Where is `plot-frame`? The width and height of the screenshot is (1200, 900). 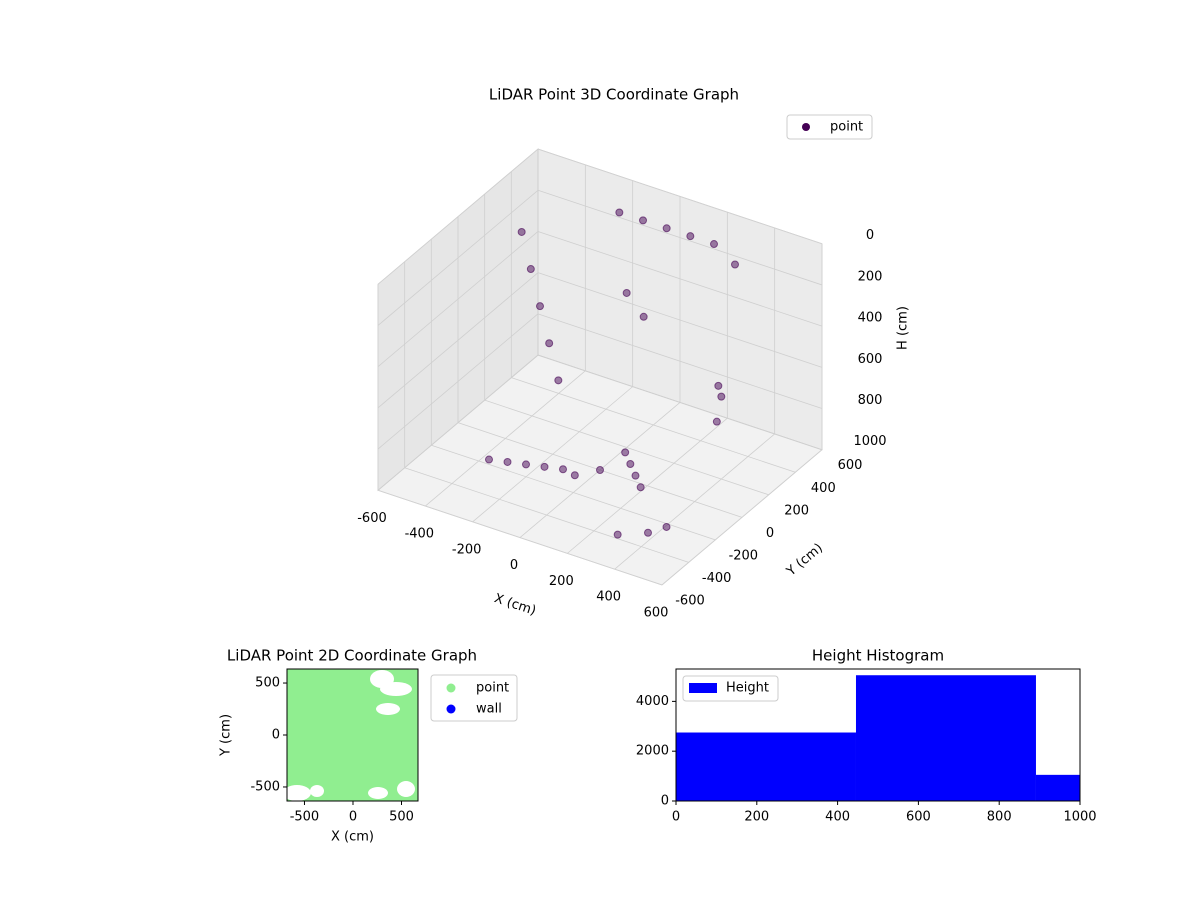
plot-frame is located at coordinates (878, 735).